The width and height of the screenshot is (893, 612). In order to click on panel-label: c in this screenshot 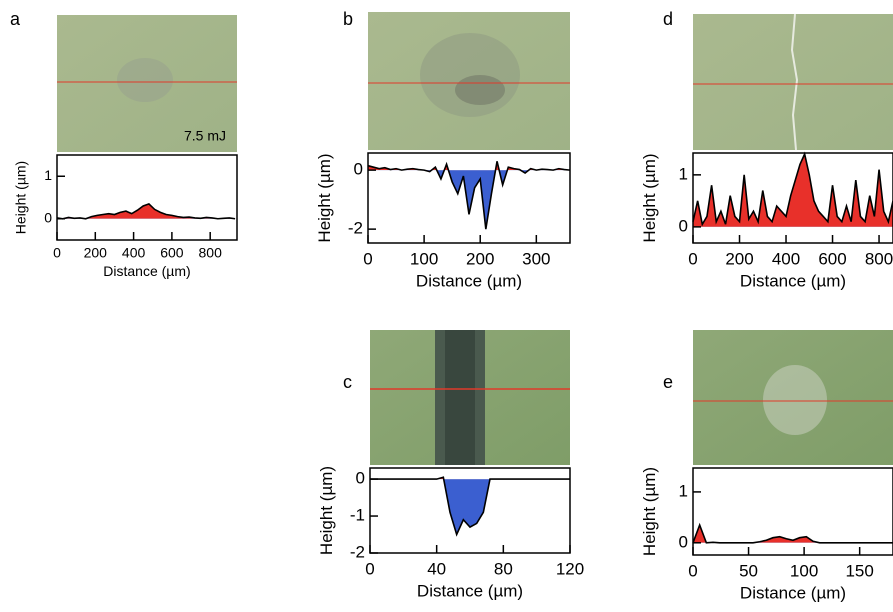, I will do `click(347, 382)`.